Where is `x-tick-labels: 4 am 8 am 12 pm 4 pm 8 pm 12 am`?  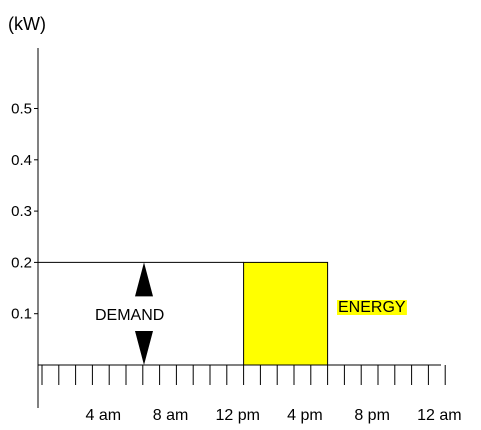
x-tick-labels: 4 am 8 am 12 pm 4 pm 8 pm 12 am is located at coordinates (274, 415).